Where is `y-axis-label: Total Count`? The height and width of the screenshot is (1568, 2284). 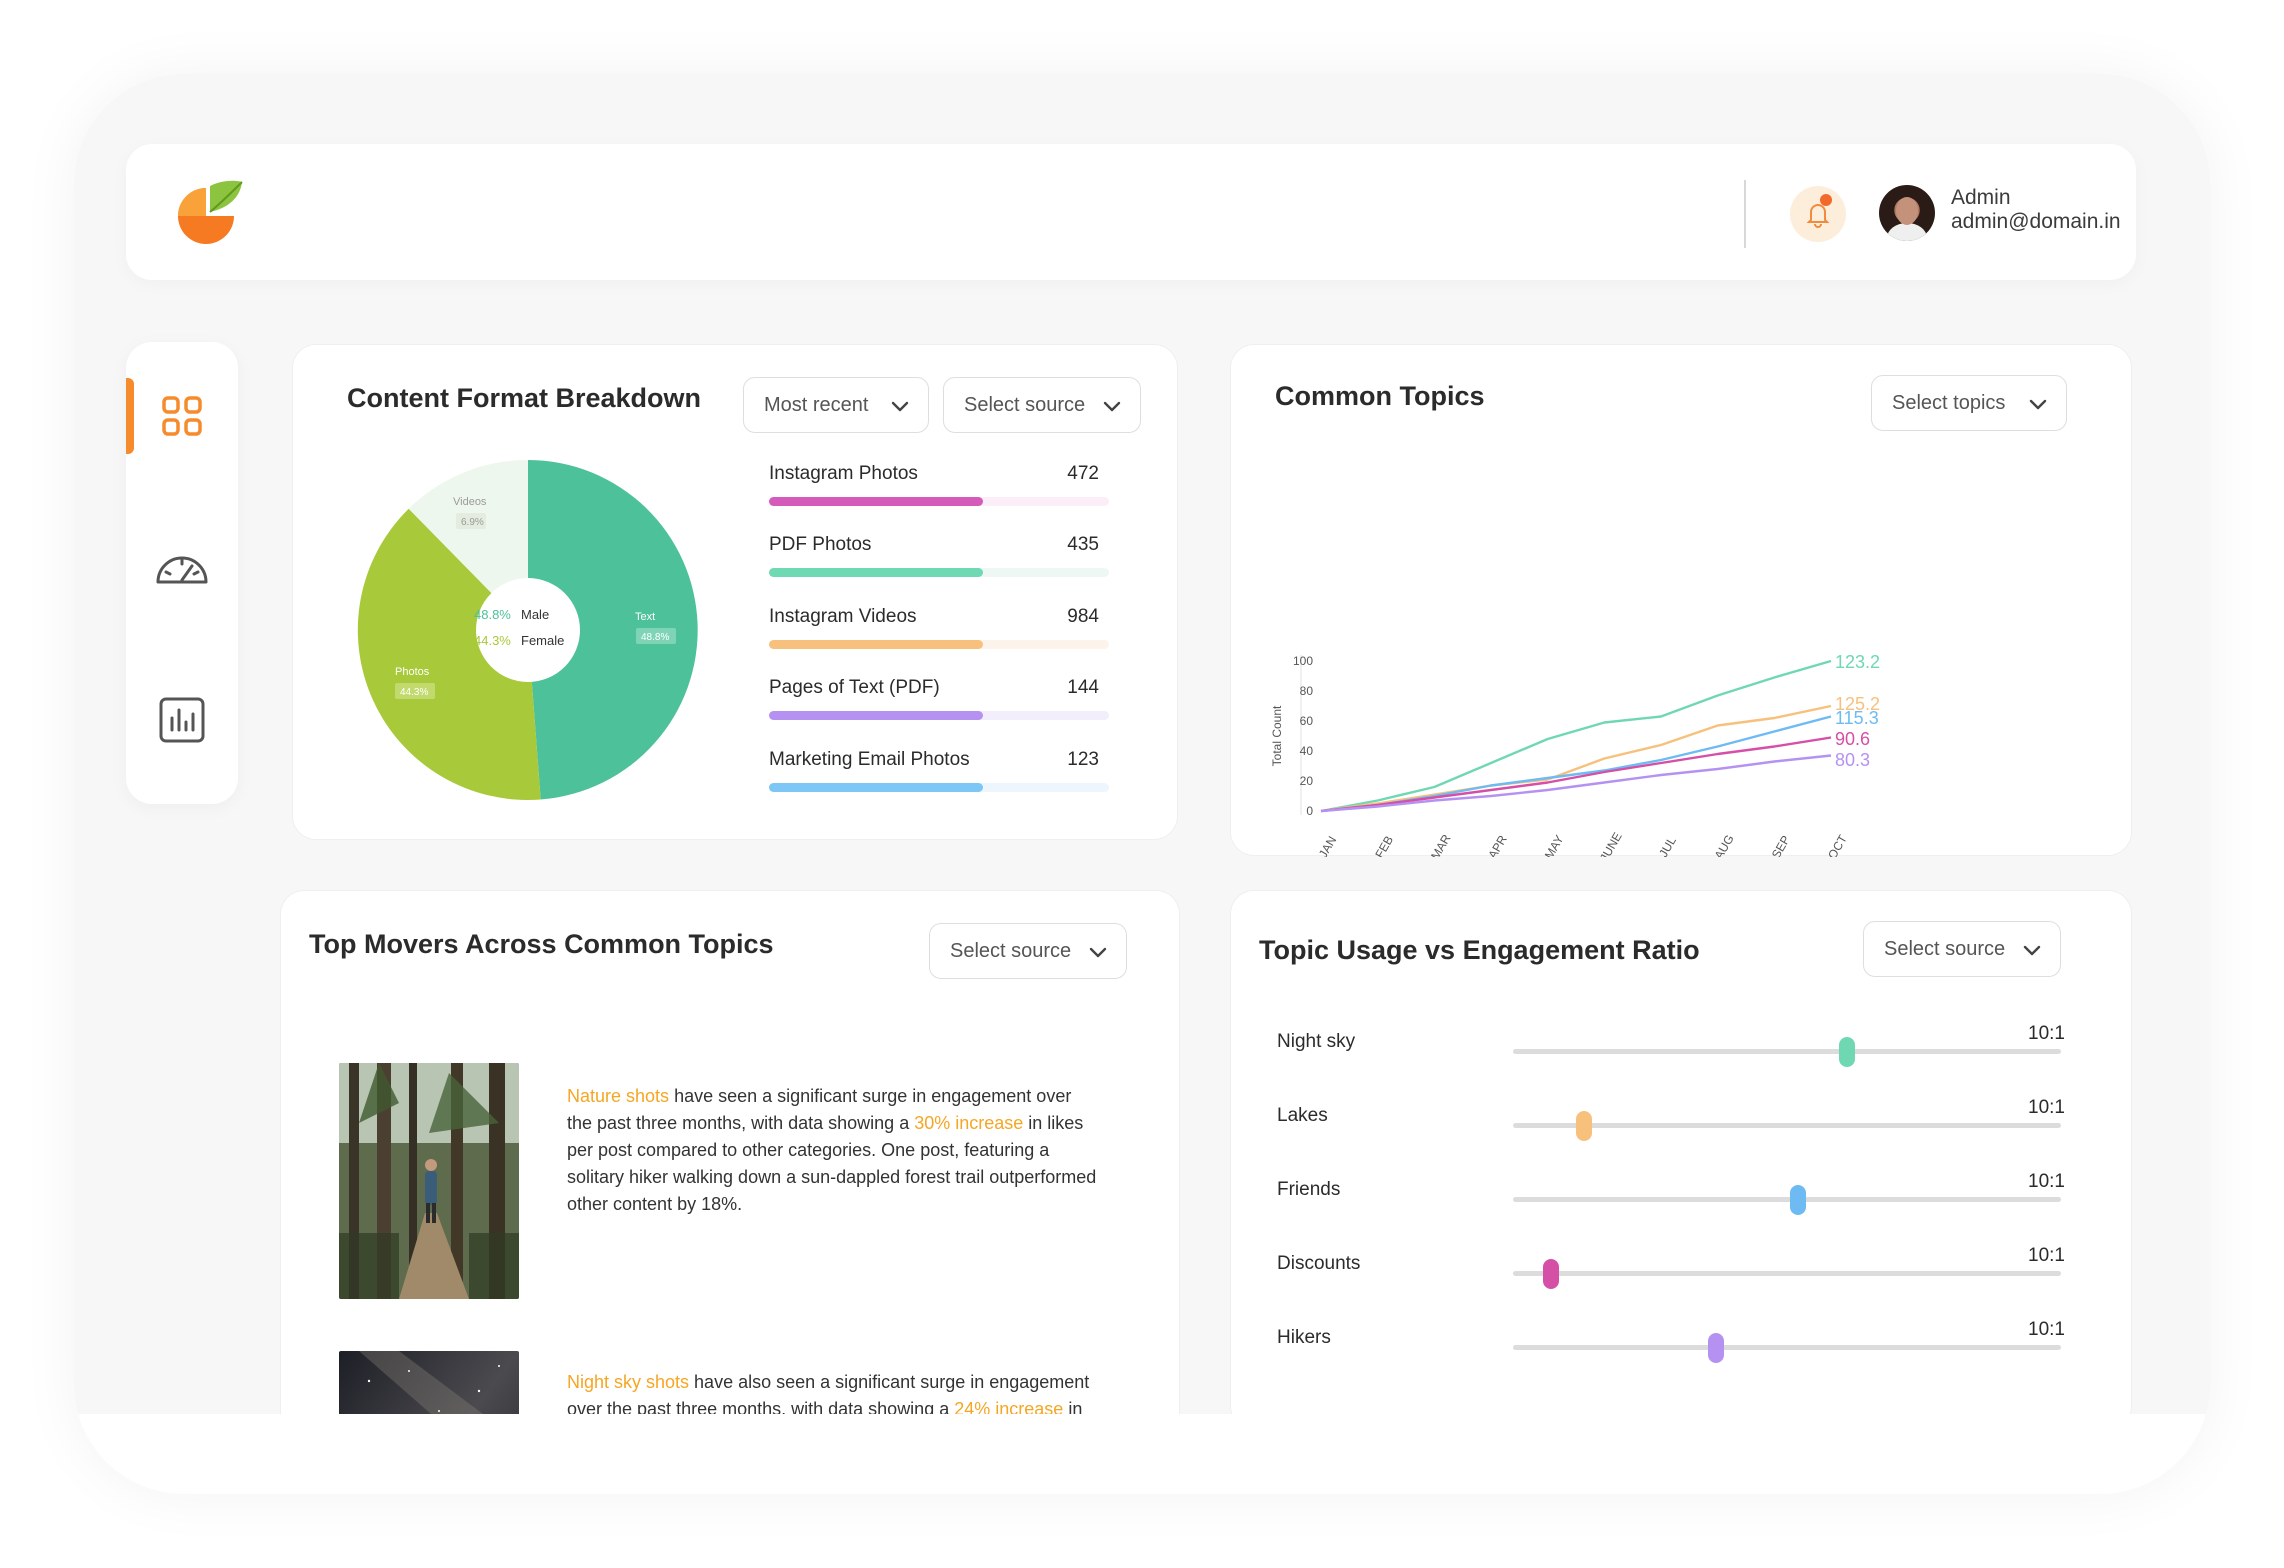
y-axis-label: Total Count is located at coordinates (1277, 735).